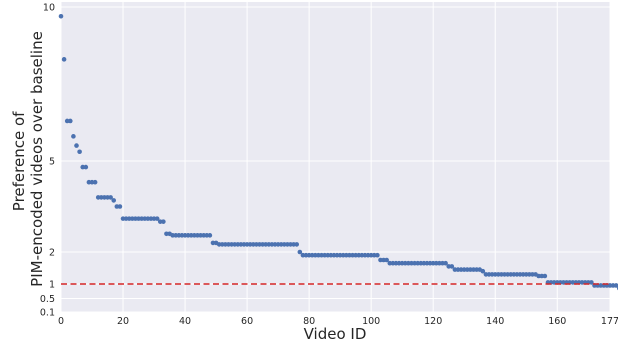  I want to click on x-tick-label: 140, so click(495, 321).